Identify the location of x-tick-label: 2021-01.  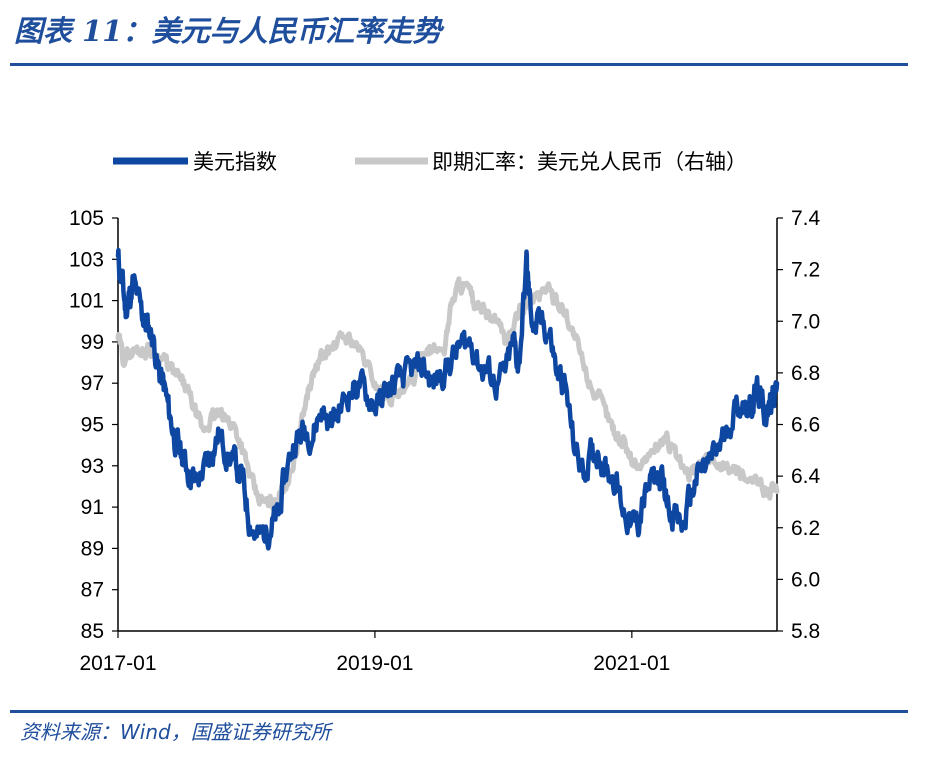
(631, 663).